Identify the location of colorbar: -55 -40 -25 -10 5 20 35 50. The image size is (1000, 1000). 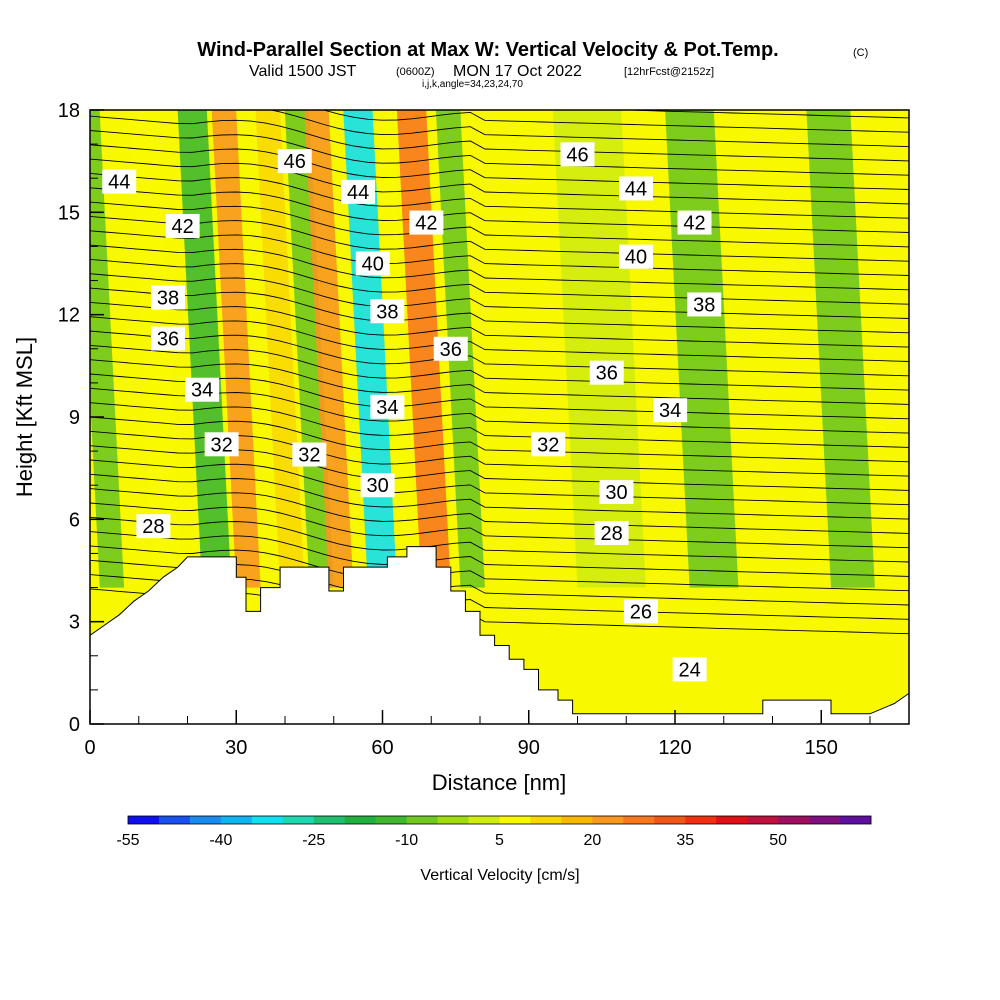
(494, 832).